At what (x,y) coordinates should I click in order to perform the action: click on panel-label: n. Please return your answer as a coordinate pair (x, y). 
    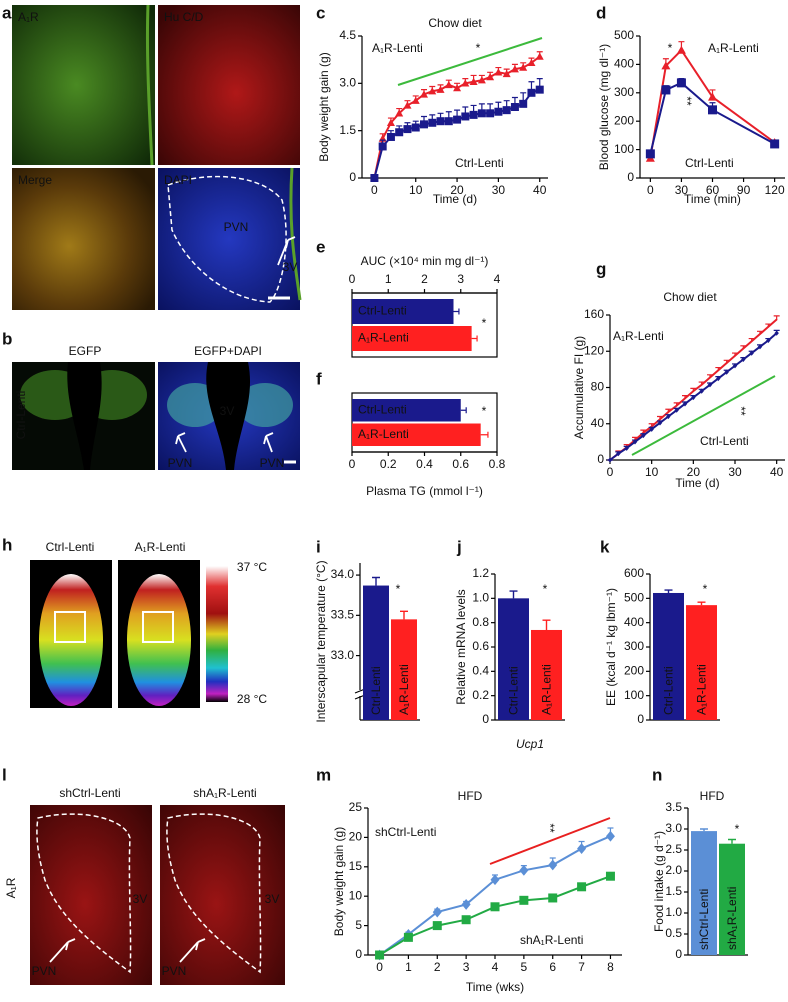
    Looking at the image, I should click on (657, 774).